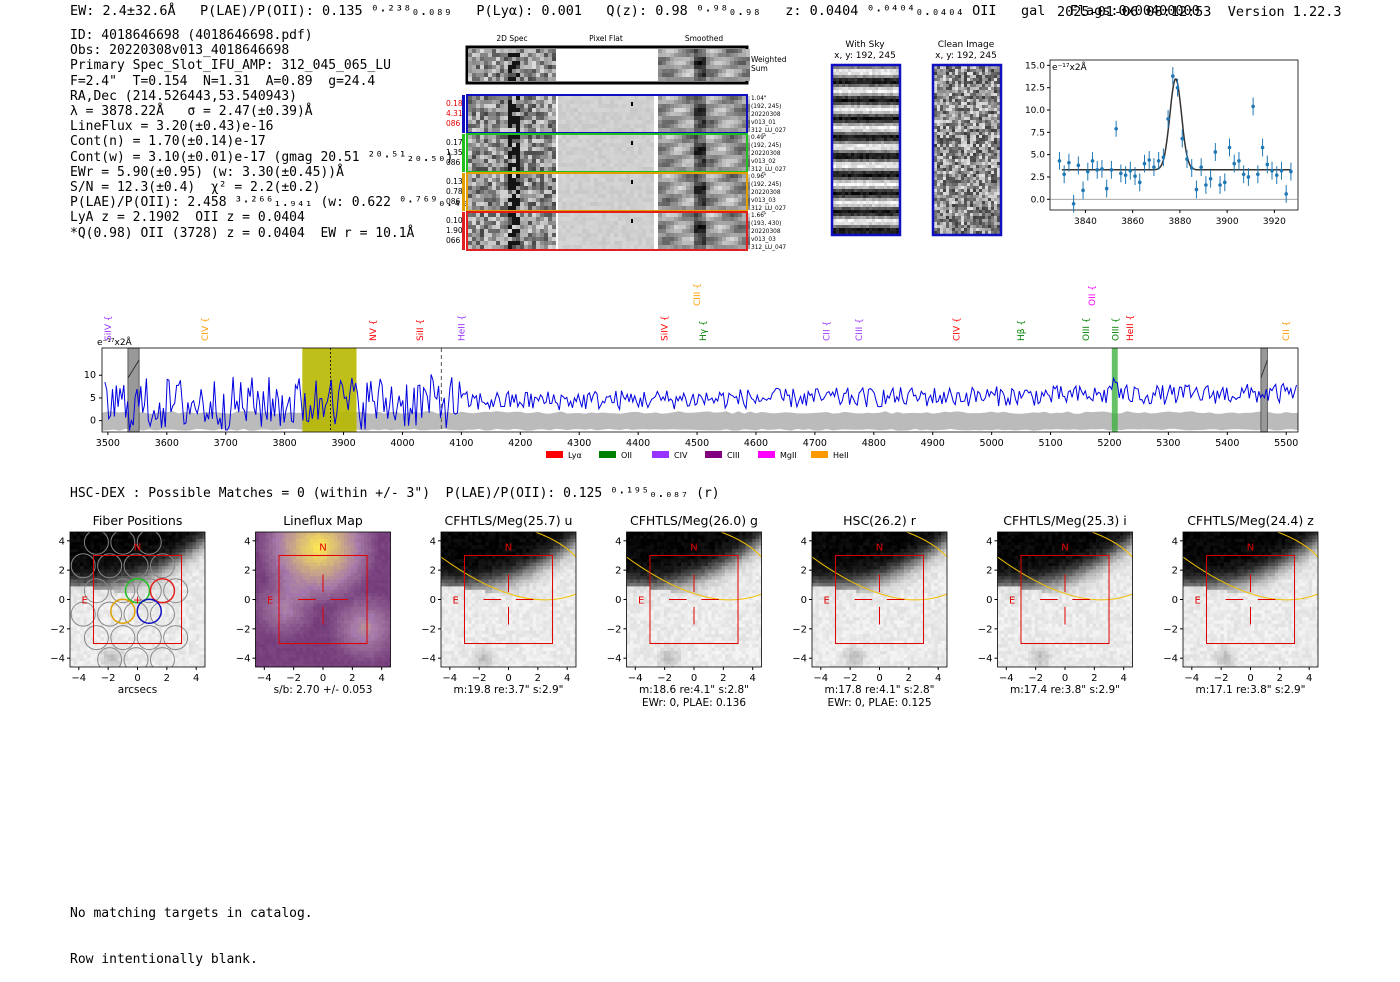  I want to click on spectrum-x-tick-label: 4200, so click(520, 443).